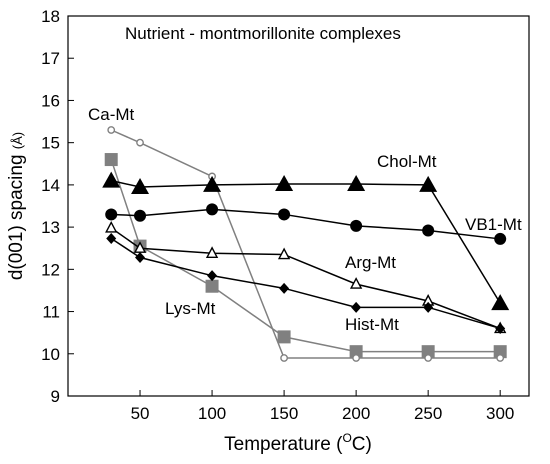 The image size is (550, 464). I want to click on y-tick-label: 10, so click(50, 354).